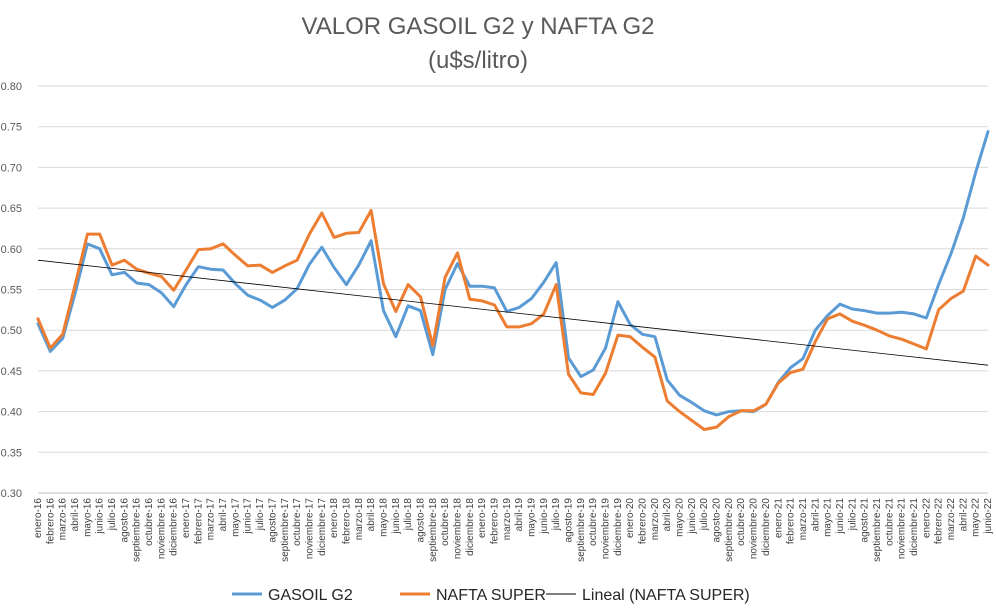 The image size is (996, 612). I want to click on y-tick-label: 0.45, so click(11, 372).